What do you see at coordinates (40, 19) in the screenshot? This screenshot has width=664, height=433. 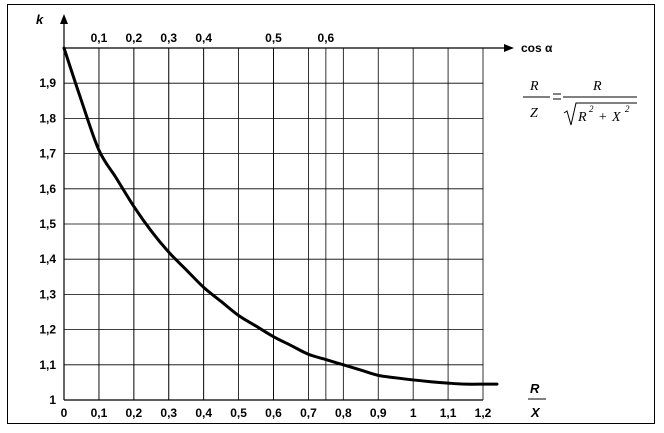 I see `y-axis-label: k` at bounding box center [40, 19].